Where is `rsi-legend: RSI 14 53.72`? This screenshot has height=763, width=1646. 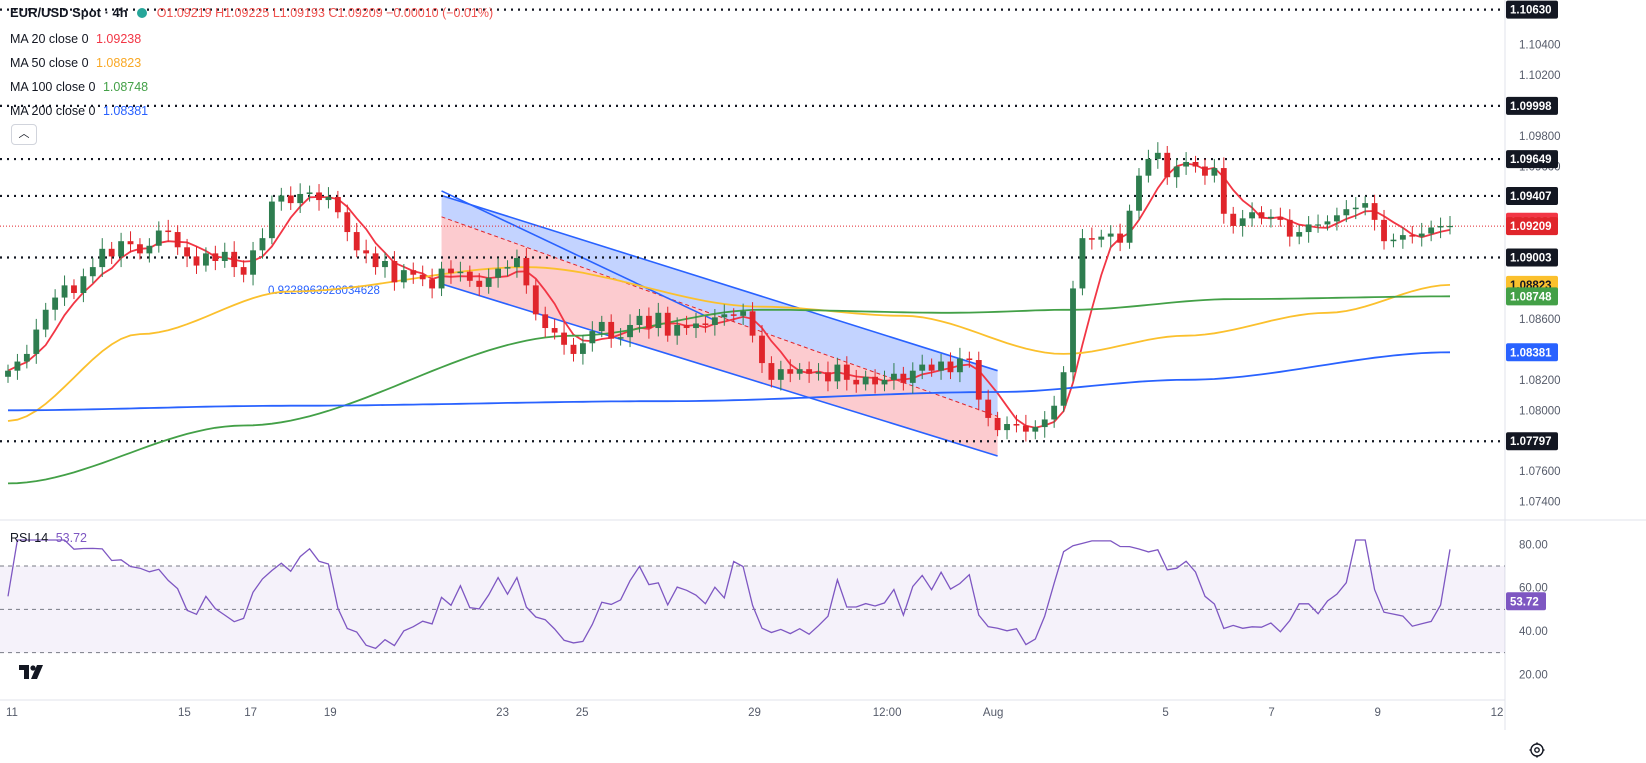 rsi-legend: RSI 14 53.72 is located at coordinates (48, 538).